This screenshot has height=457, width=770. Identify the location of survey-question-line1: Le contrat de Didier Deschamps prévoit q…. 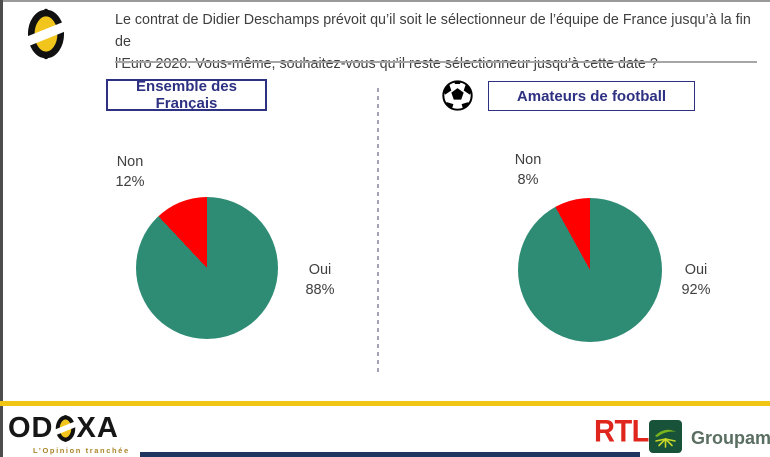
(433, 31).